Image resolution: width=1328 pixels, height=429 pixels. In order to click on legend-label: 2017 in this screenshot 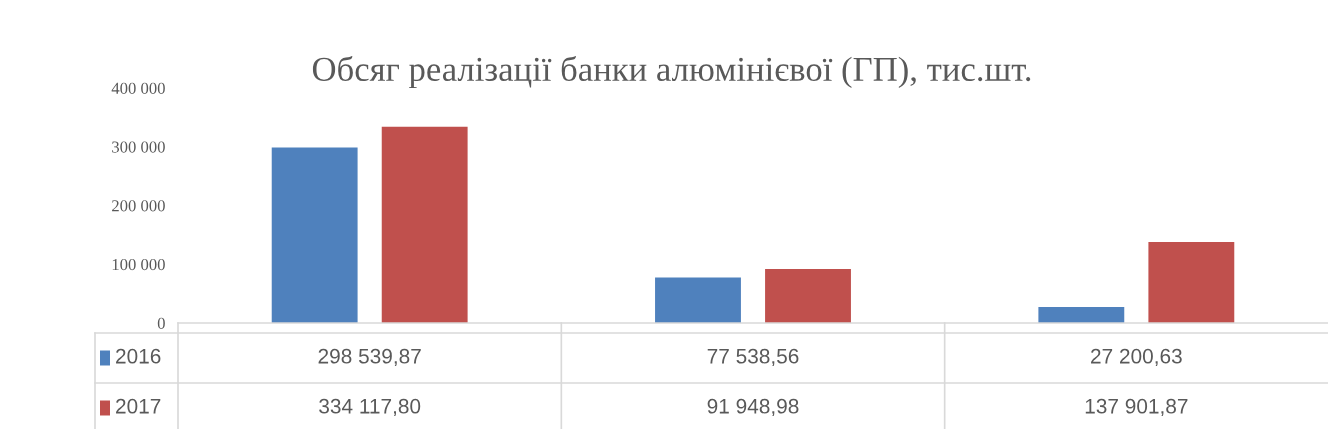, I will do `click(138, 406)`.